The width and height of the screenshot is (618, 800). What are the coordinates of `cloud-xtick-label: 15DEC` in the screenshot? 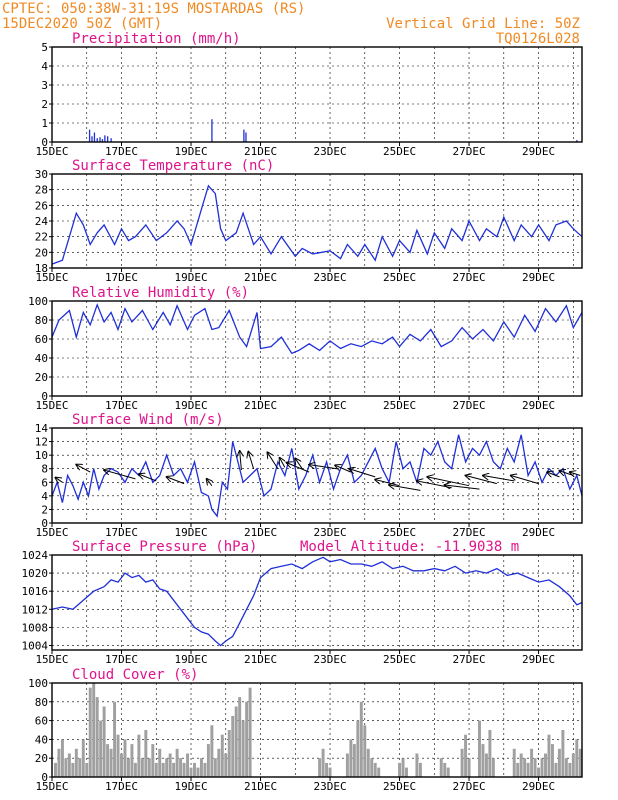 It's located at (51, 786).